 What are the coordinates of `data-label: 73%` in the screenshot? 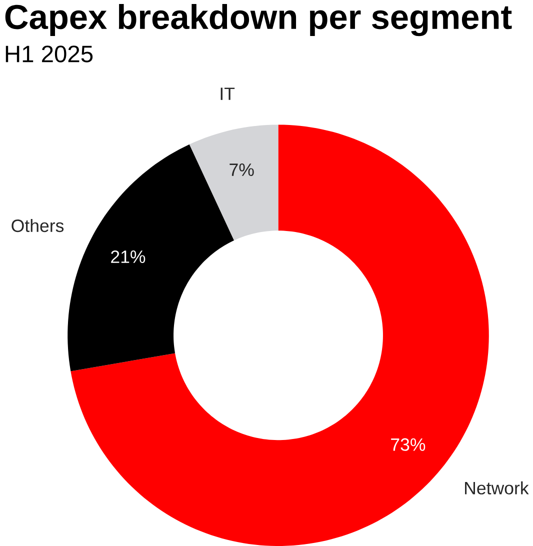 It's located at (408, 444).